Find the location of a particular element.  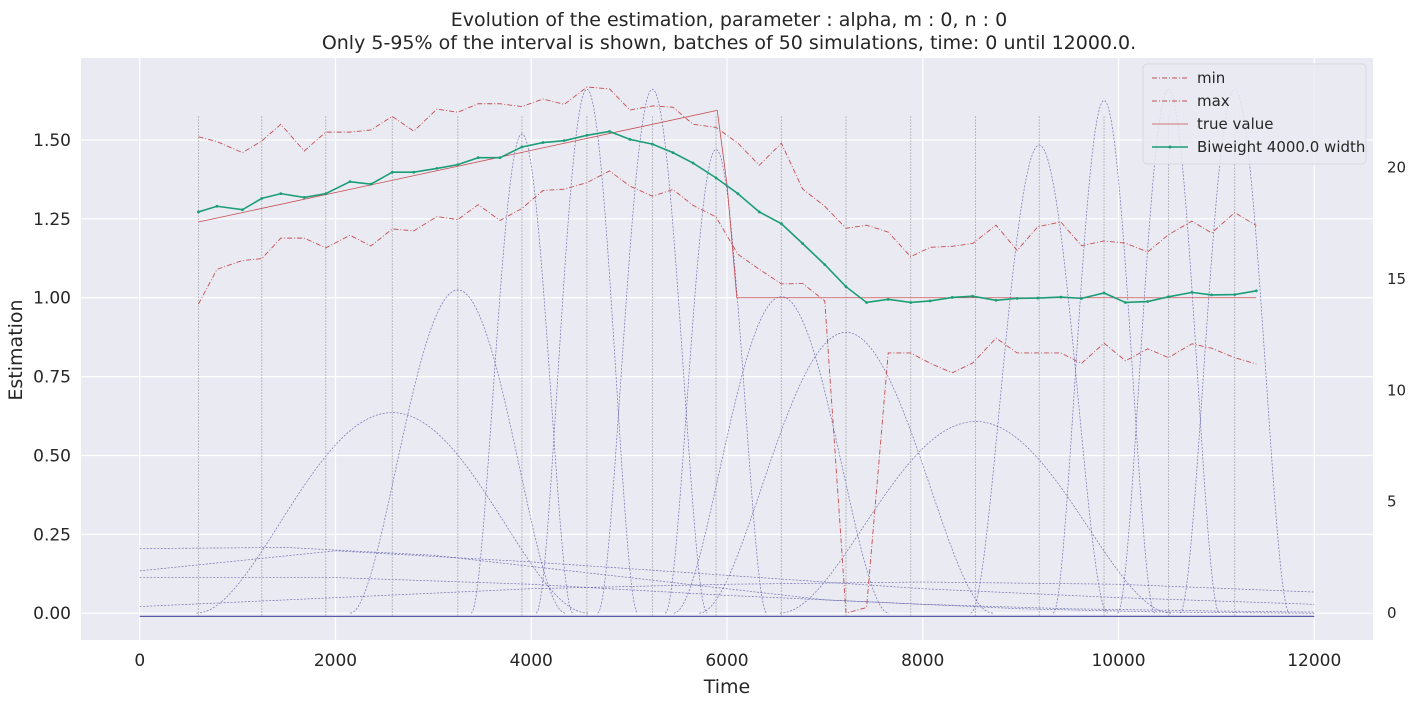

x-tick-label: 8000 is located at coordinates (922, 661).